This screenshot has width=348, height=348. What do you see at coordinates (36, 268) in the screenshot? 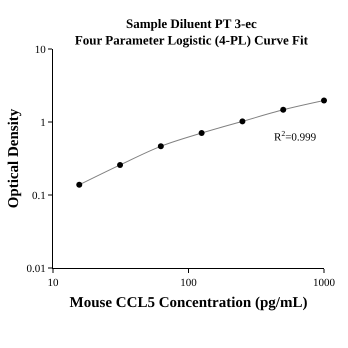
I see `y-tick-label: 0.01` at bounding box center [36, 268].